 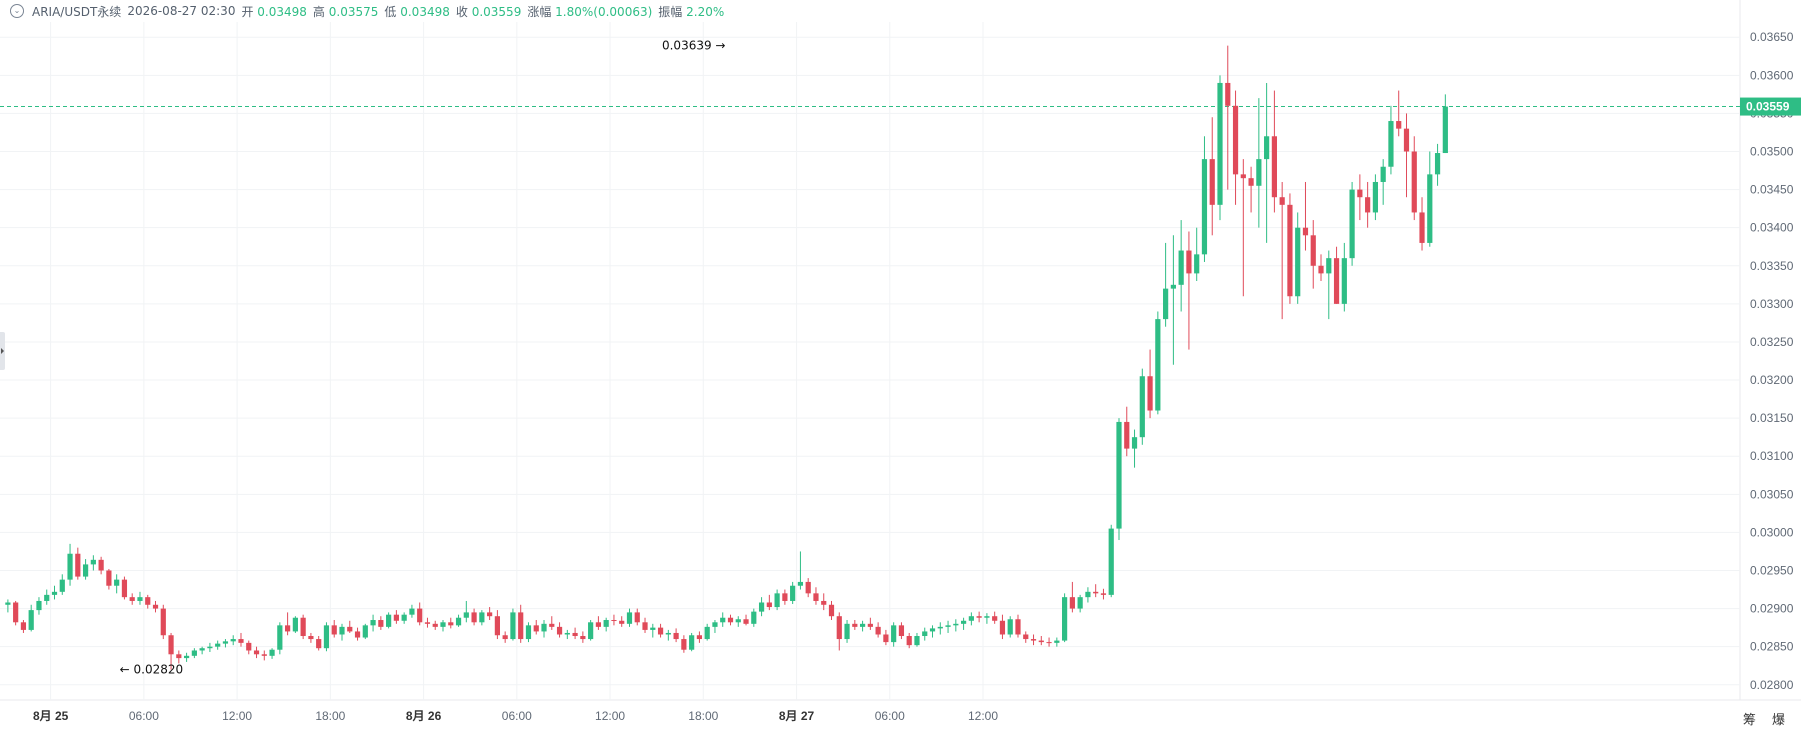 I want to click on chevron-down-icon: ⌄, so click(x=17, y=11).